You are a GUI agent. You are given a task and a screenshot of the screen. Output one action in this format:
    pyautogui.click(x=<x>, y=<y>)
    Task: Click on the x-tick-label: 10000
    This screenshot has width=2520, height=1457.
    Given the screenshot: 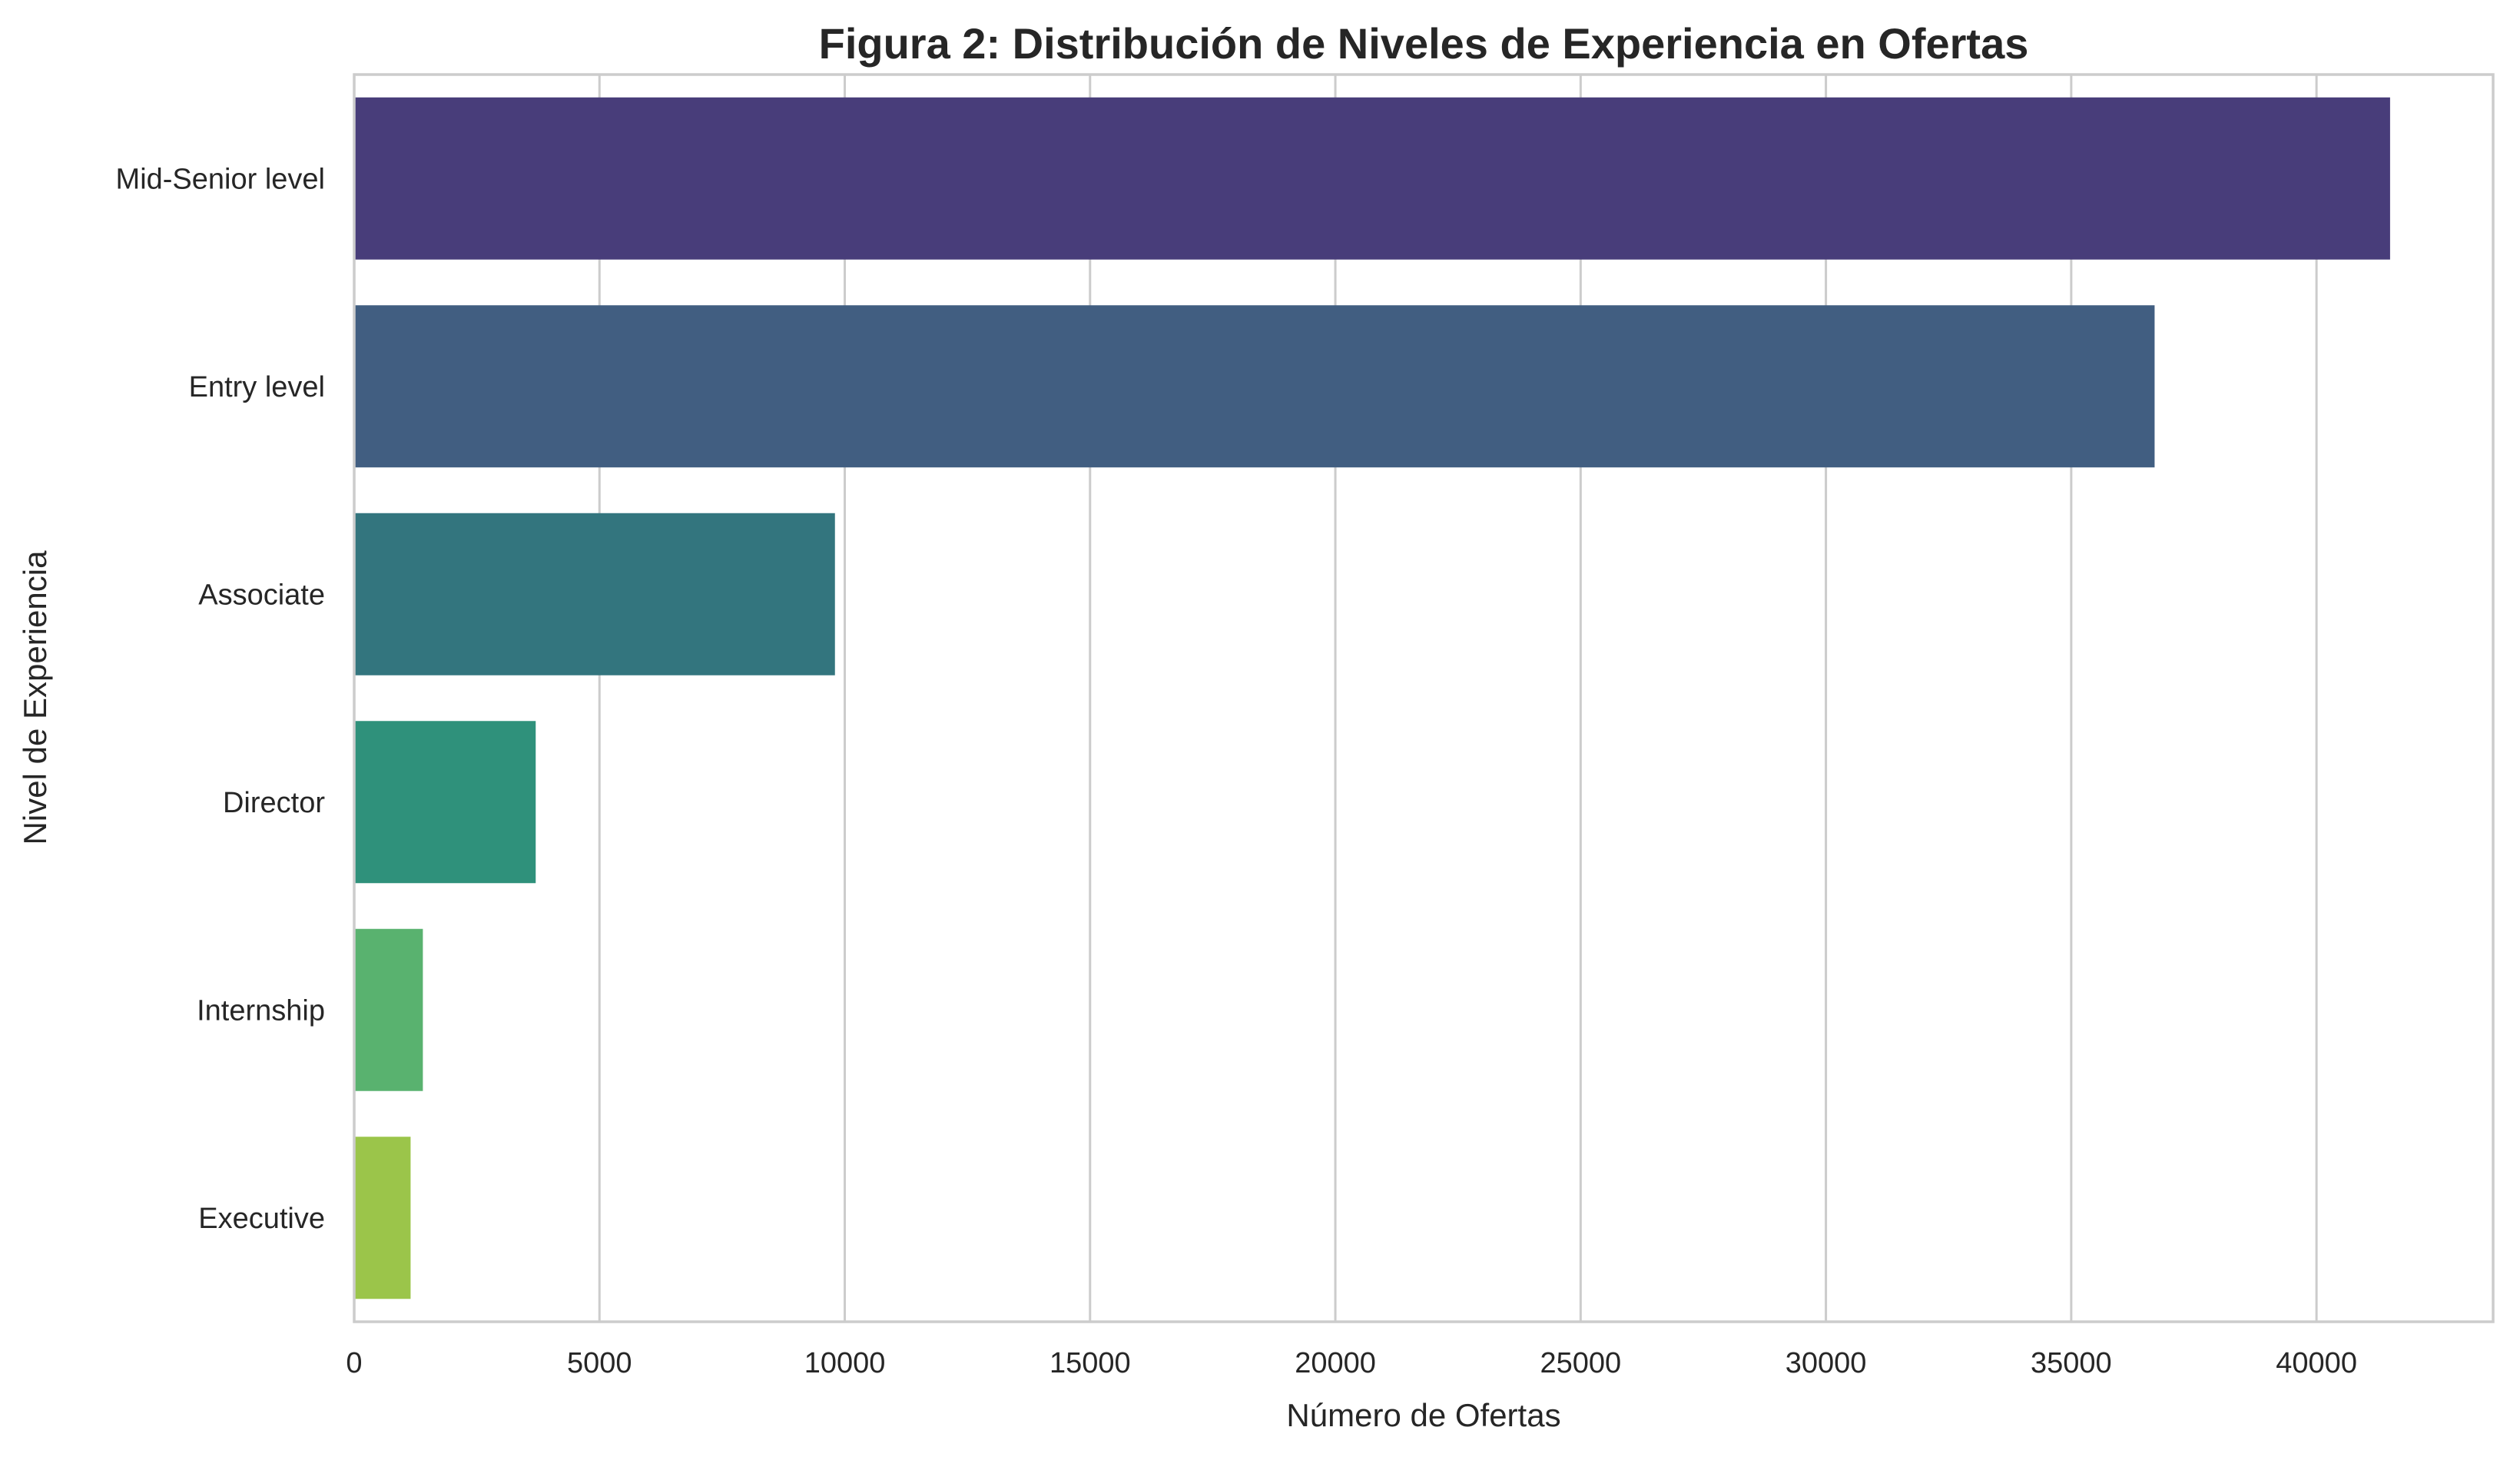 What is the action you would take?
    pyautogui.click(x=845, y=1363)
    